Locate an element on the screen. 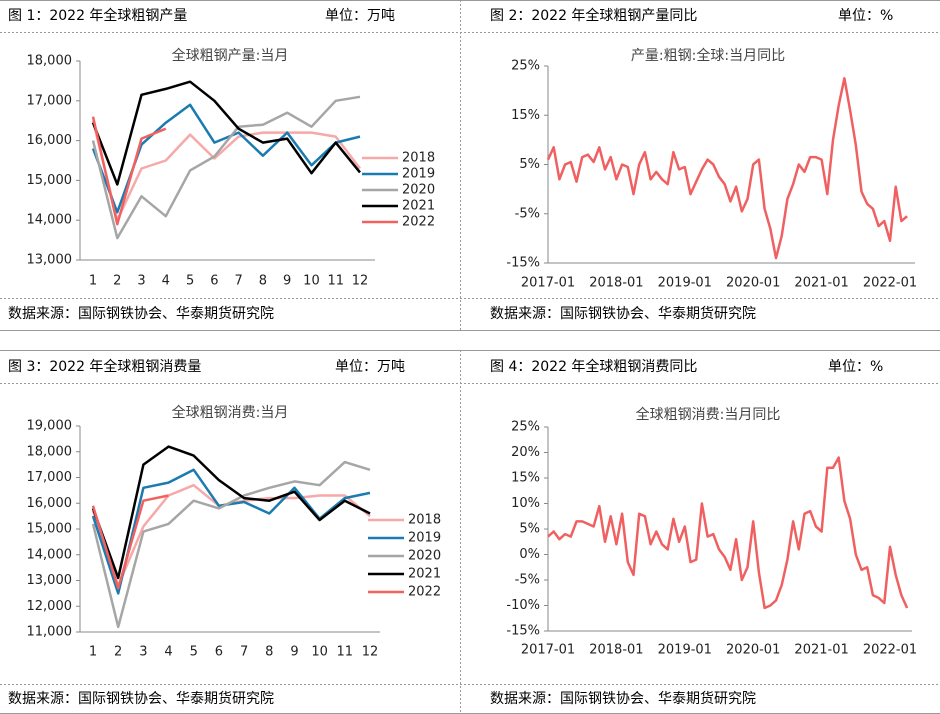 The image size is (940, 714). chart-title: 产量:粗钢:全球:当月同比 is located at coordinates (708, 55).